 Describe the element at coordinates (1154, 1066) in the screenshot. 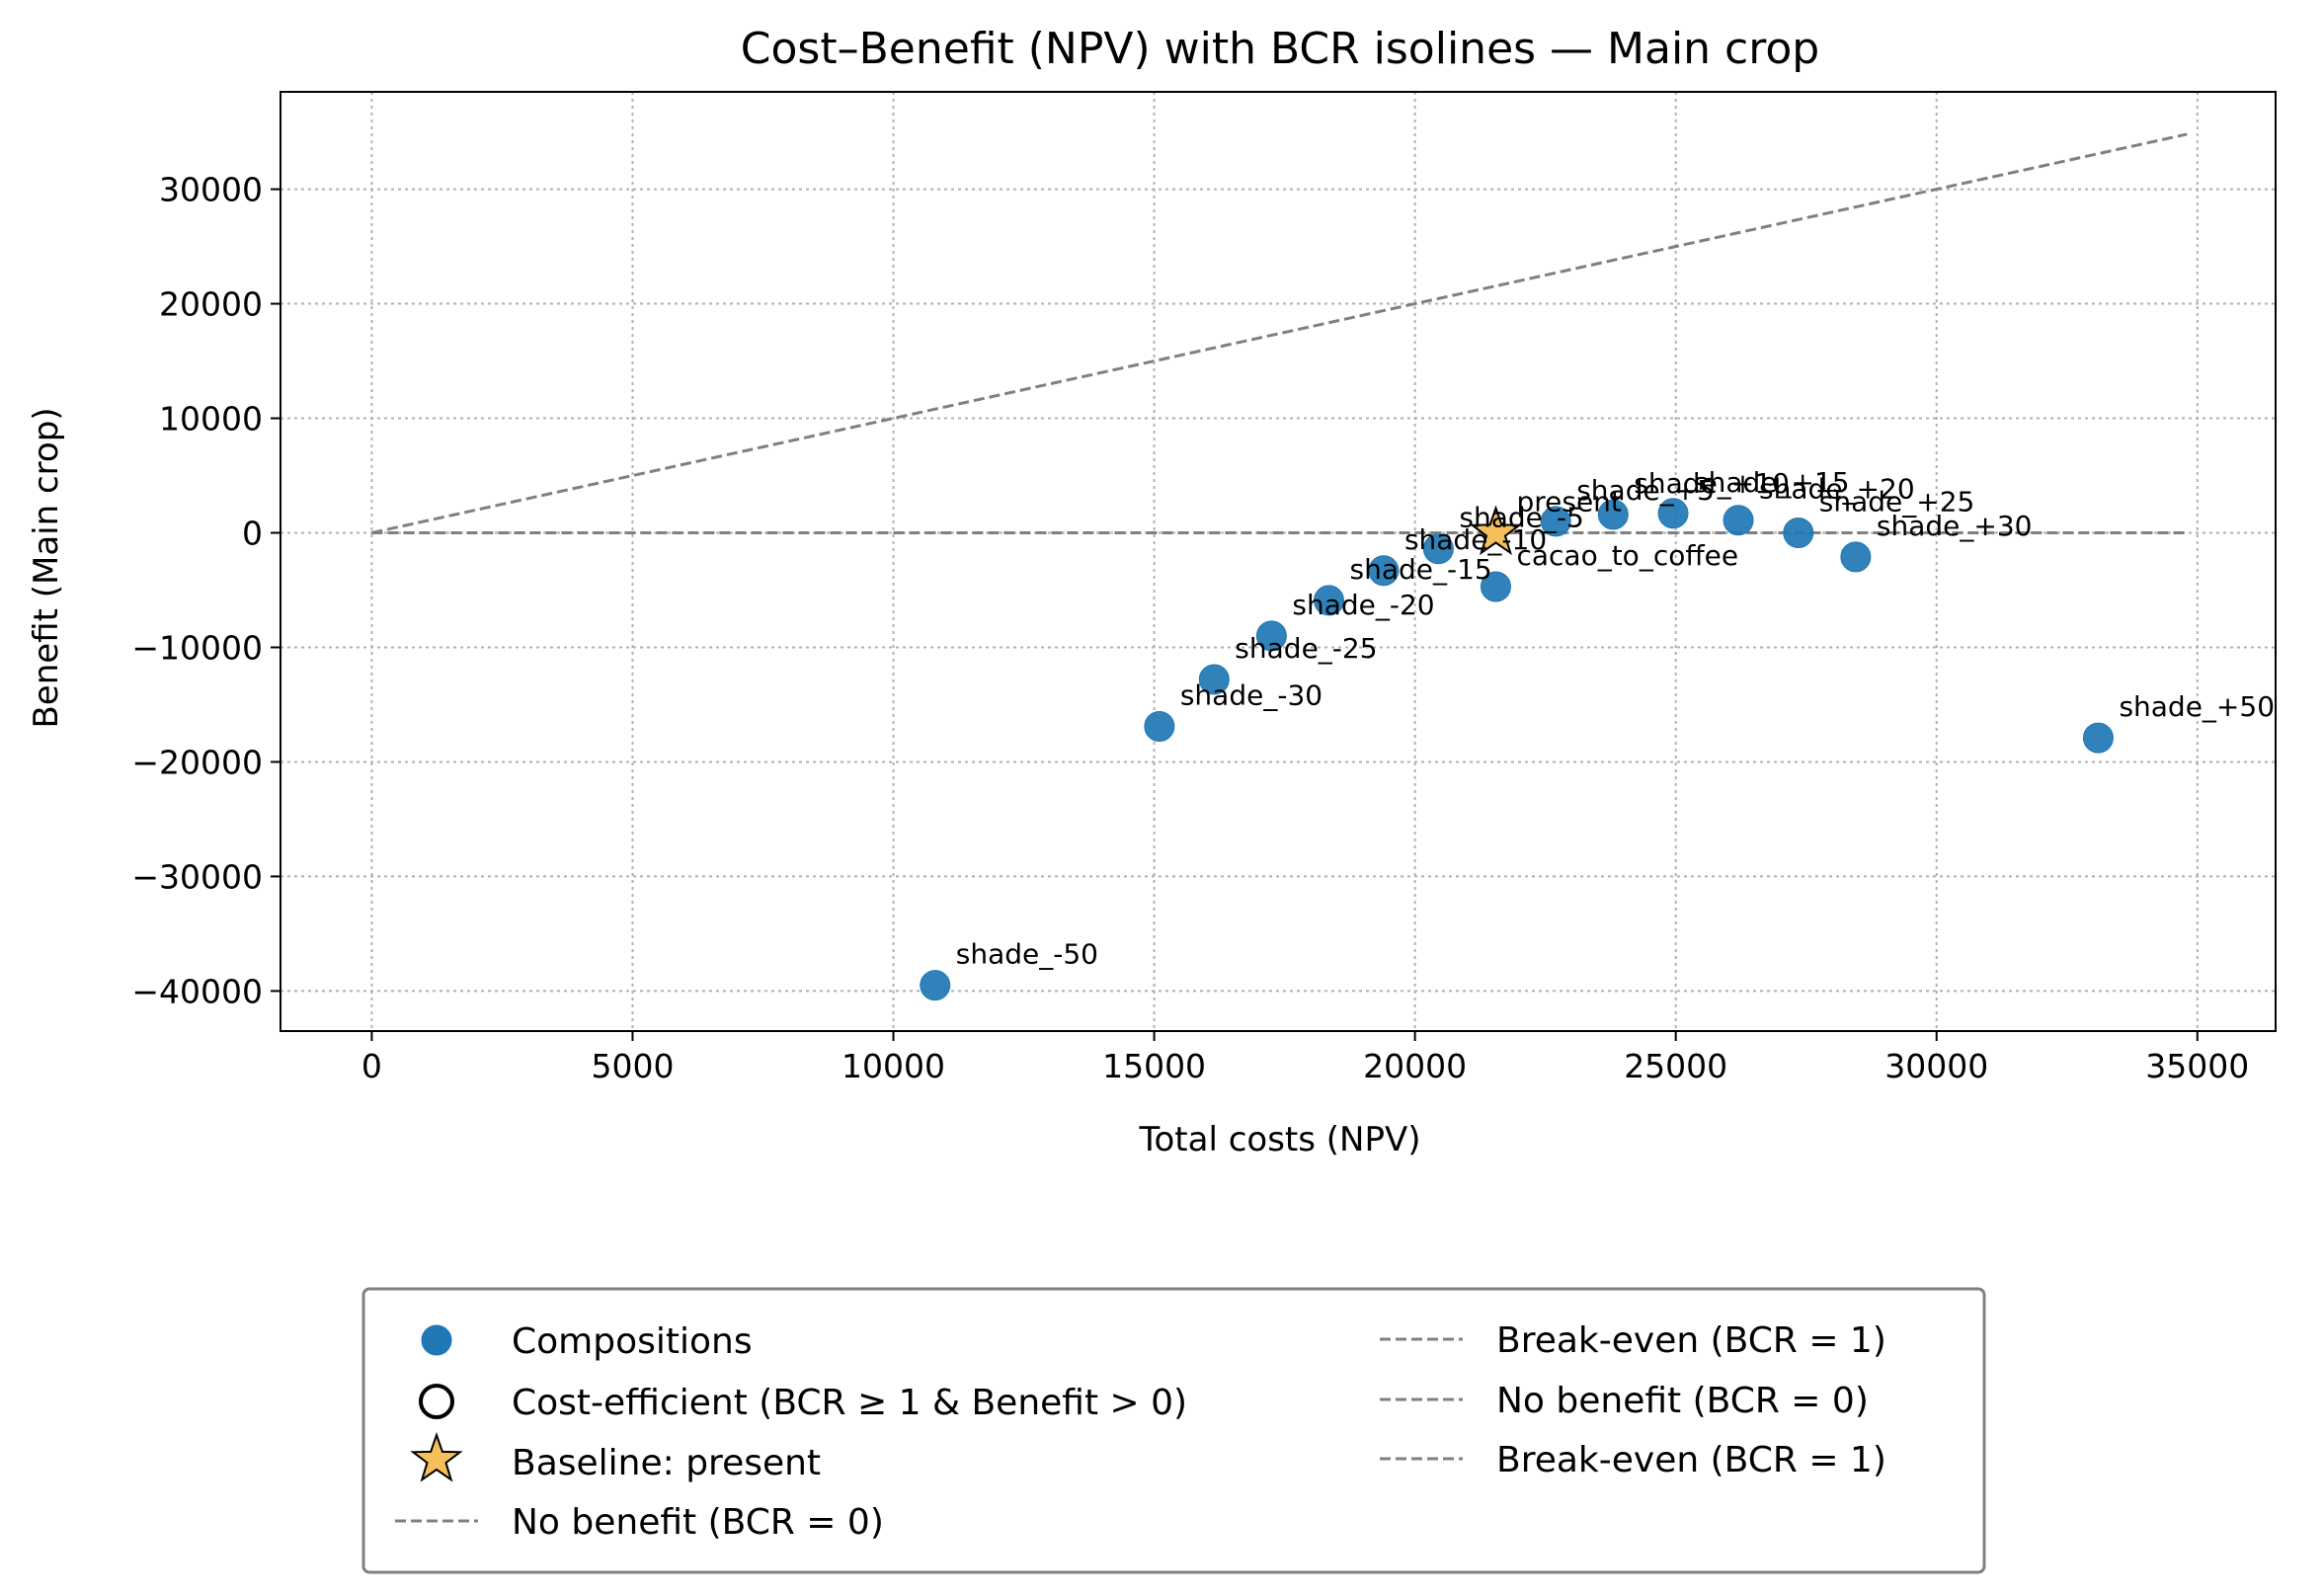

I see `x-tick-label: 15000` at that location.